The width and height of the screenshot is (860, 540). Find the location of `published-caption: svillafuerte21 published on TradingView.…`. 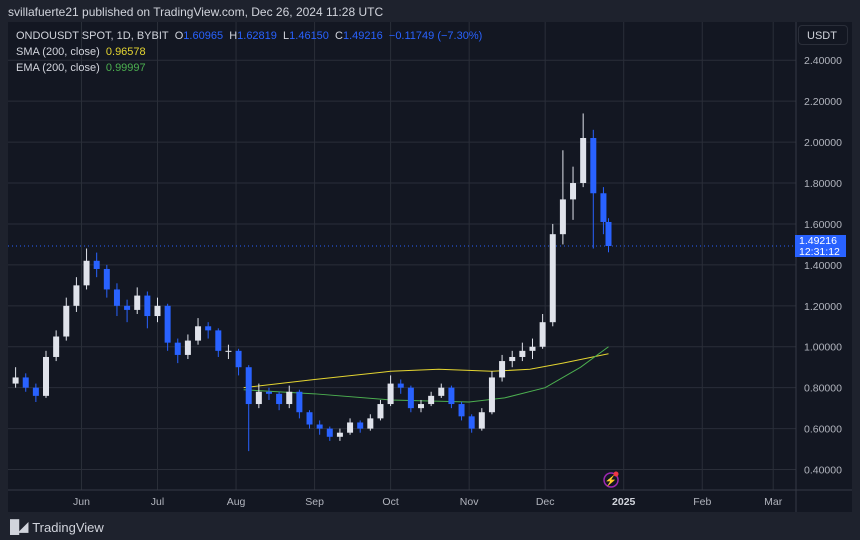

published-caption: svillafuerte21 published on TradingView.… is located at coordinates (196, 12).